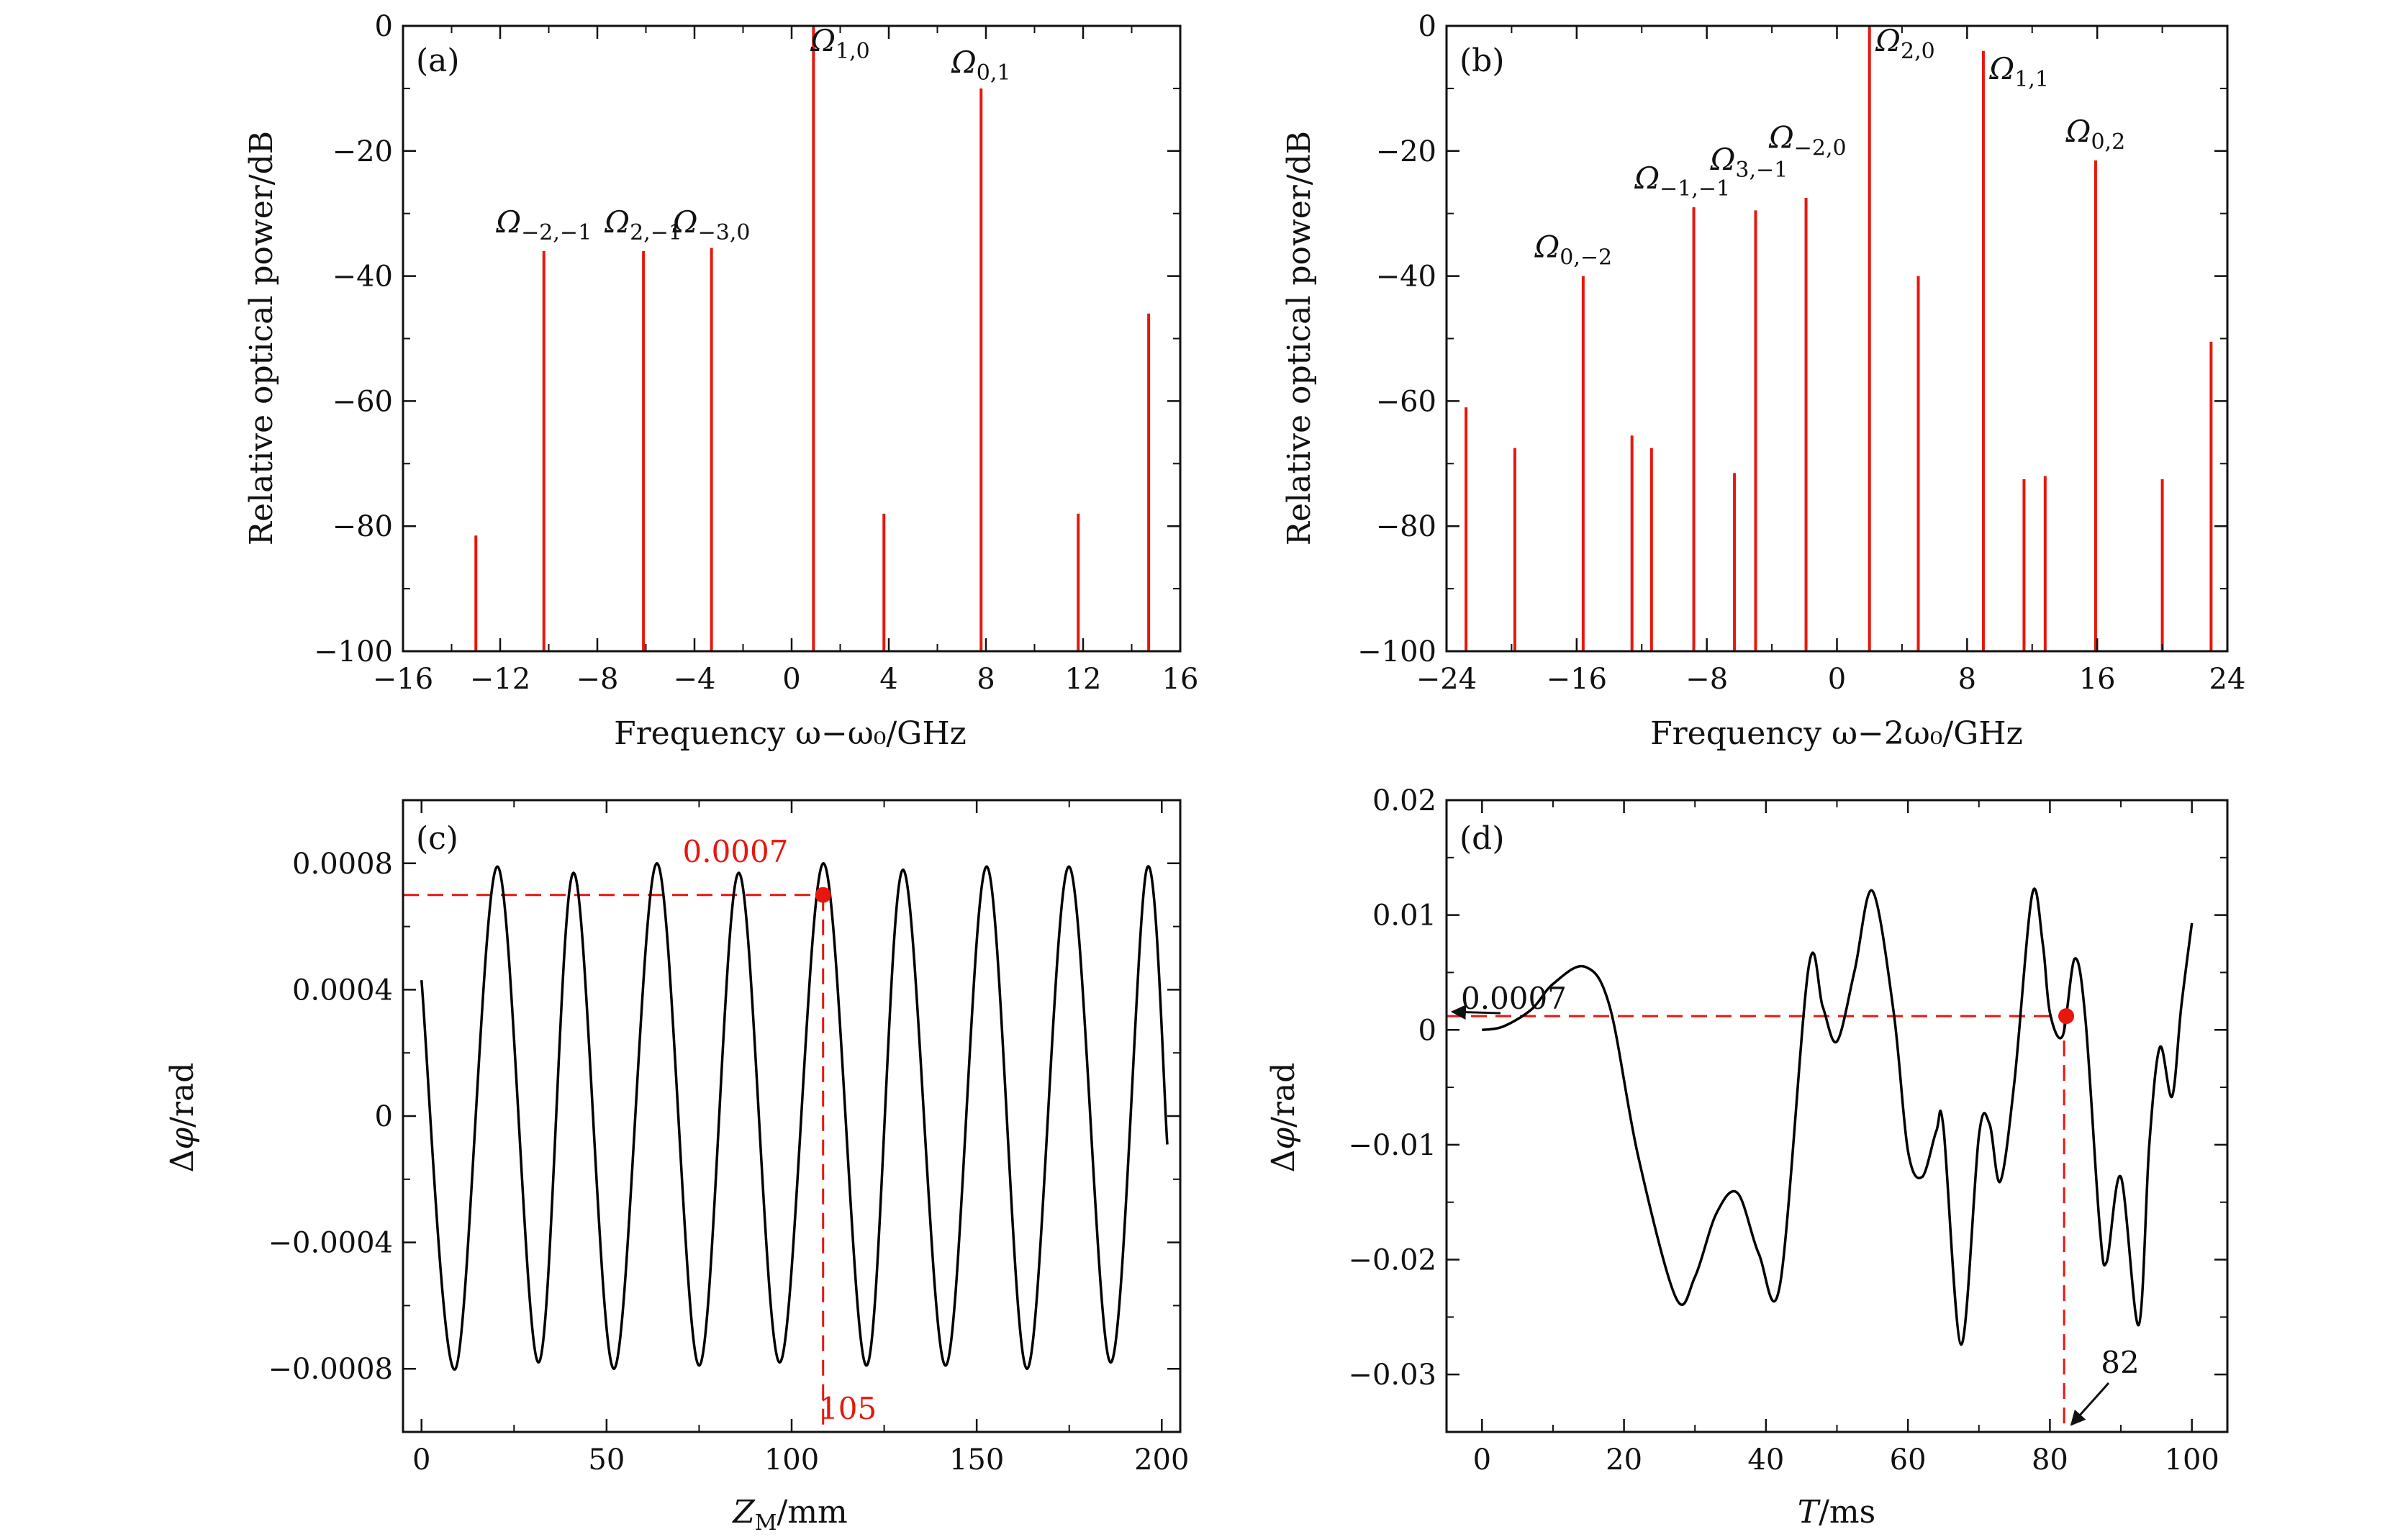 Image resolution: width=2408 pixels, height=1537 pixels. Describe the element at coordinates (780, 1130) in the screenshot. I see `annotation-texts: 0.0007 105` at that location.